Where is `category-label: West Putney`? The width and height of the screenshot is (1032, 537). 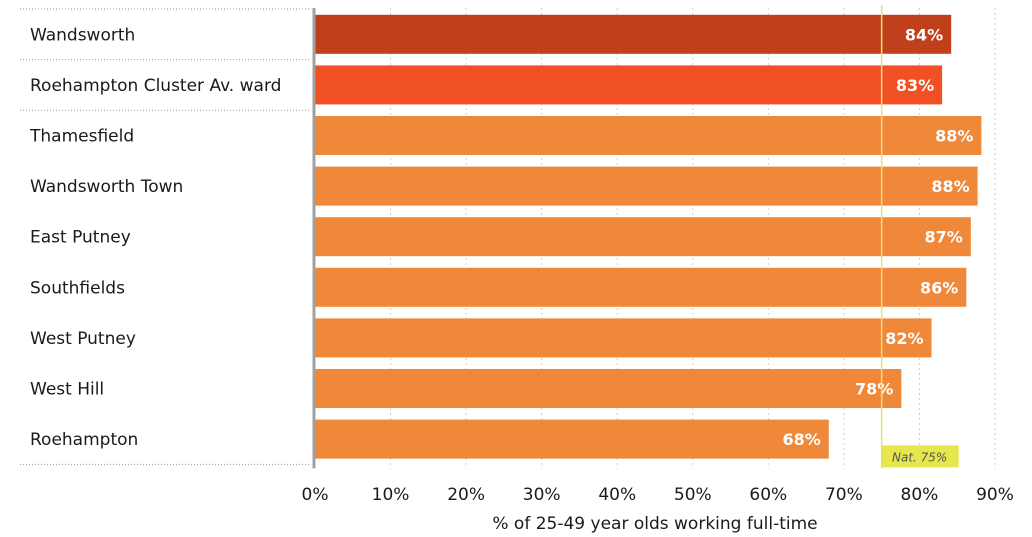
category-label: West Putney is located at coordinates (83, 339).